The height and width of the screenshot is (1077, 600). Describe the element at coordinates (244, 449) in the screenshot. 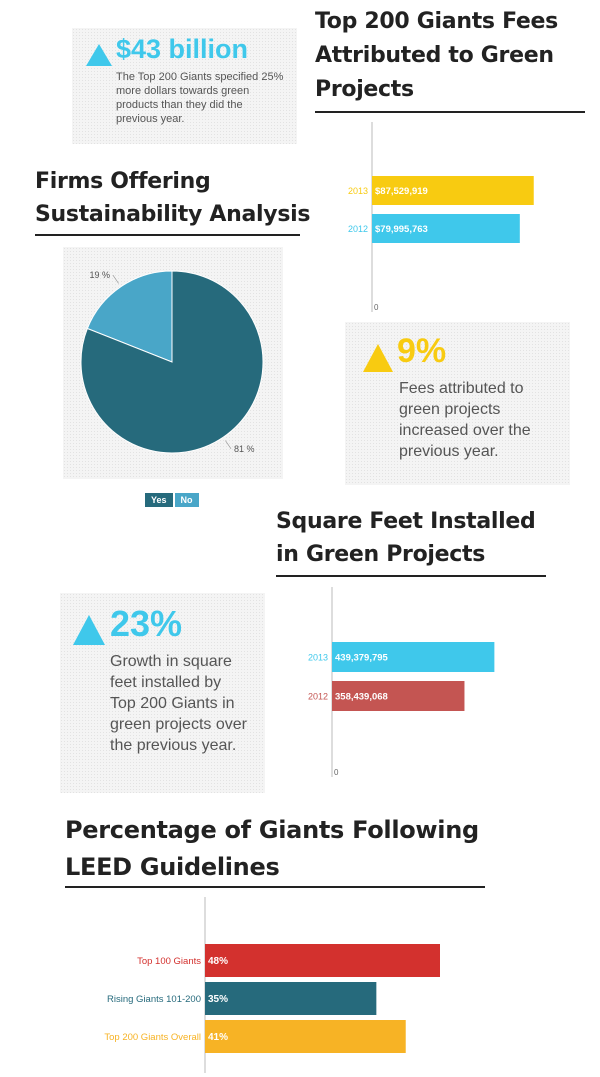

I see `pie-value-label: 81 %` at that location.